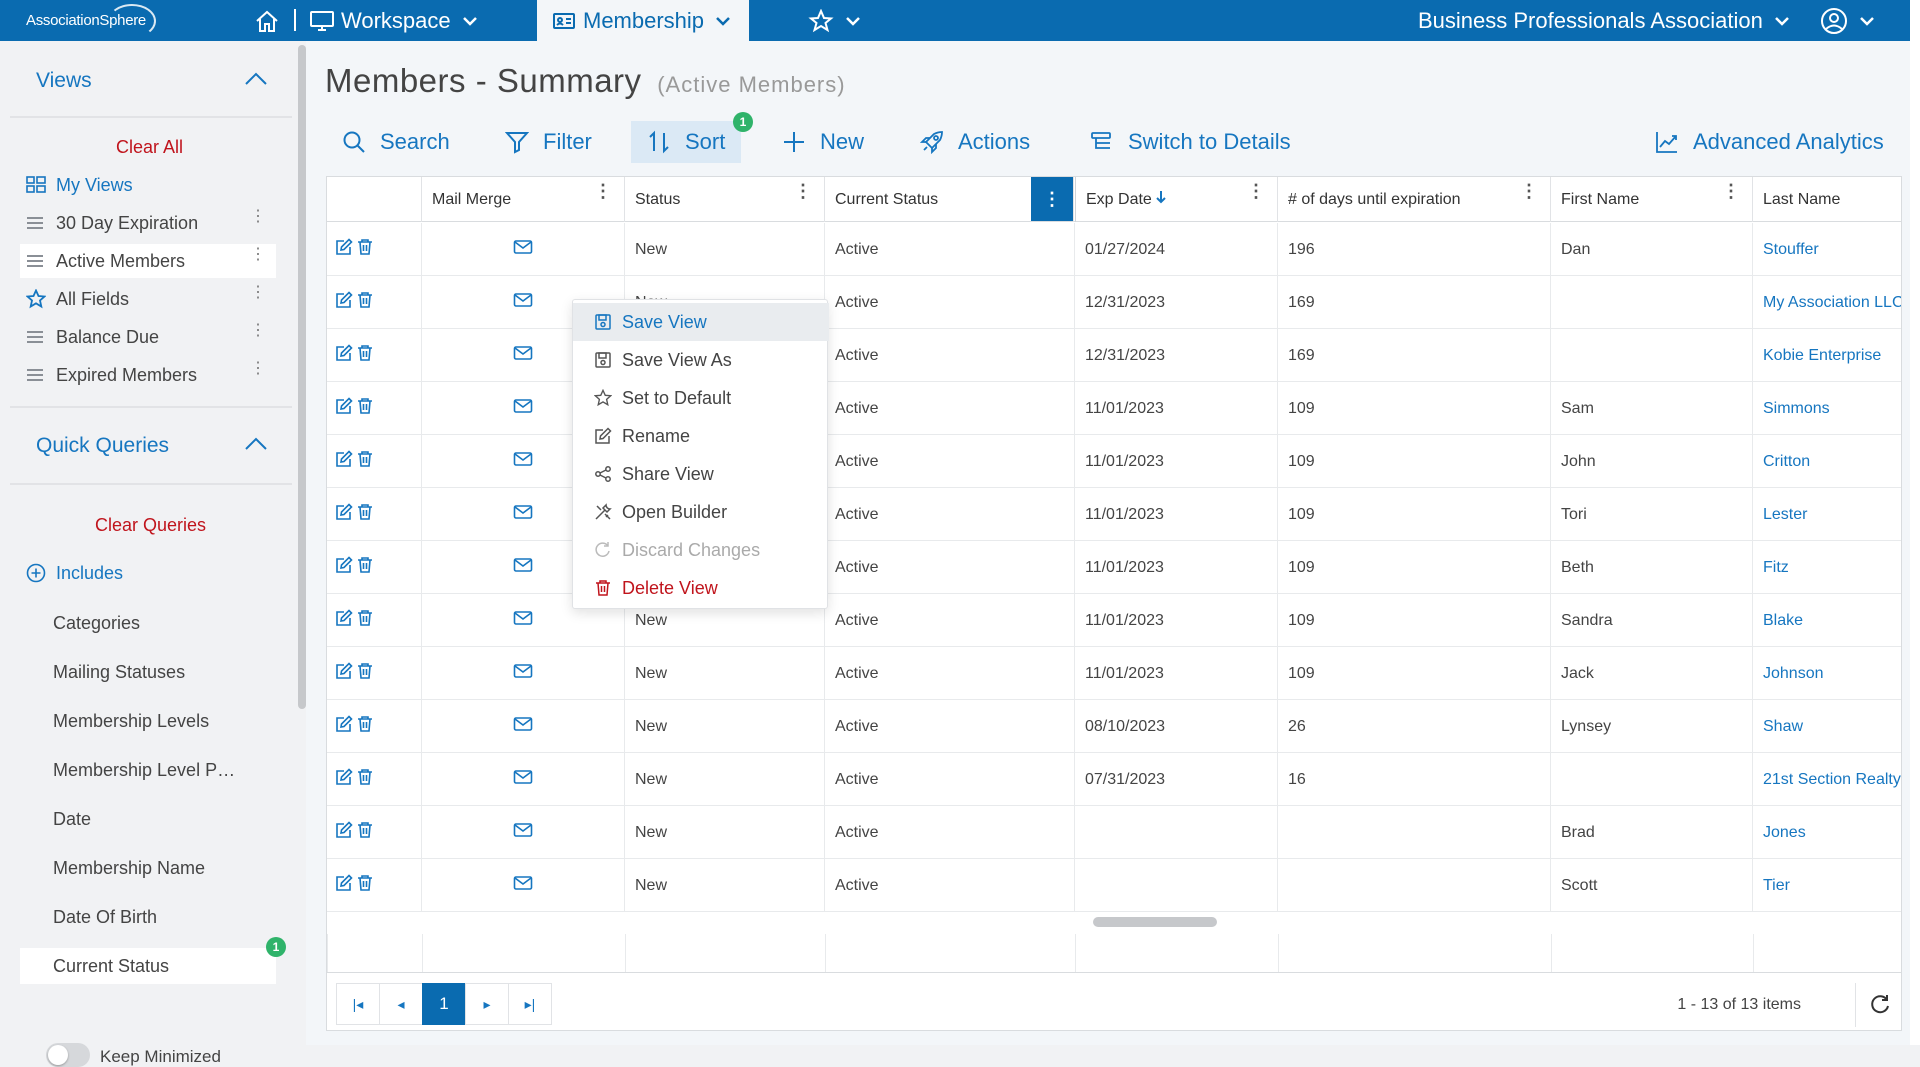 The width and height of the screenshot is (1920, 1067). Describe the element at coordinates (686, 142) in the screenshot. I see `sort-button: Sort` at that location.